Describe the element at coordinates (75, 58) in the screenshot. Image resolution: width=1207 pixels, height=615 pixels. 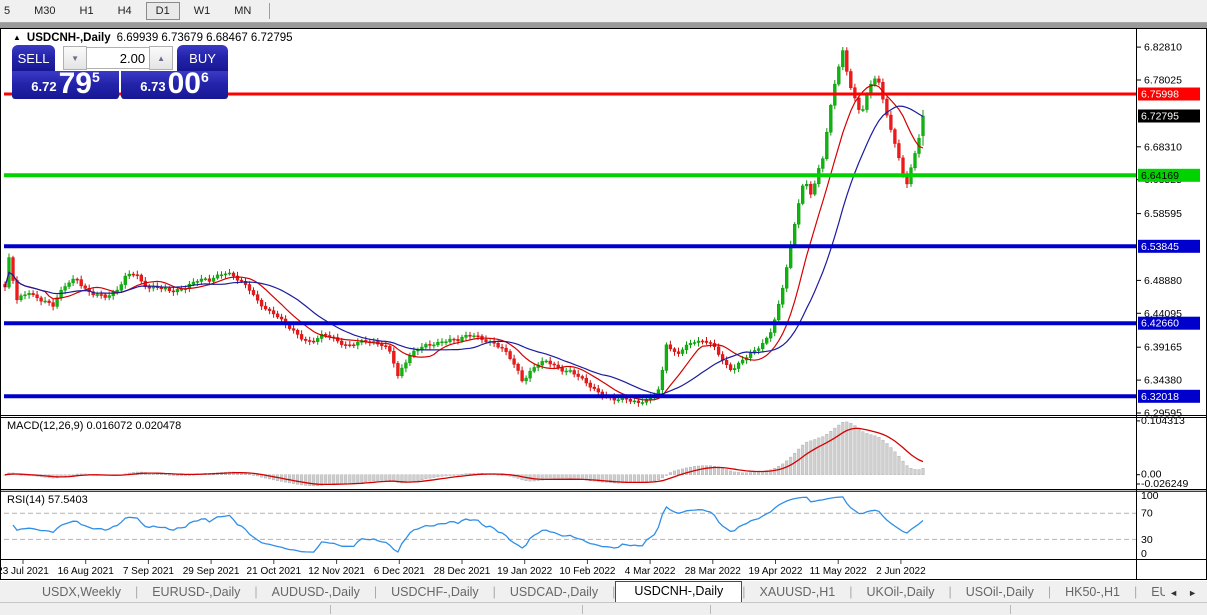
I see `volume-decrease-button: ▼` at that location.